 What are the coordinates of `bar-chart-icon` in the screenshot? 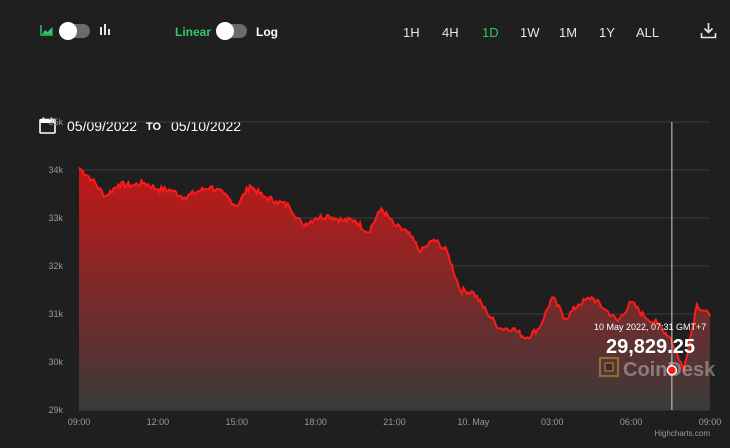 It's located at (105, 29).